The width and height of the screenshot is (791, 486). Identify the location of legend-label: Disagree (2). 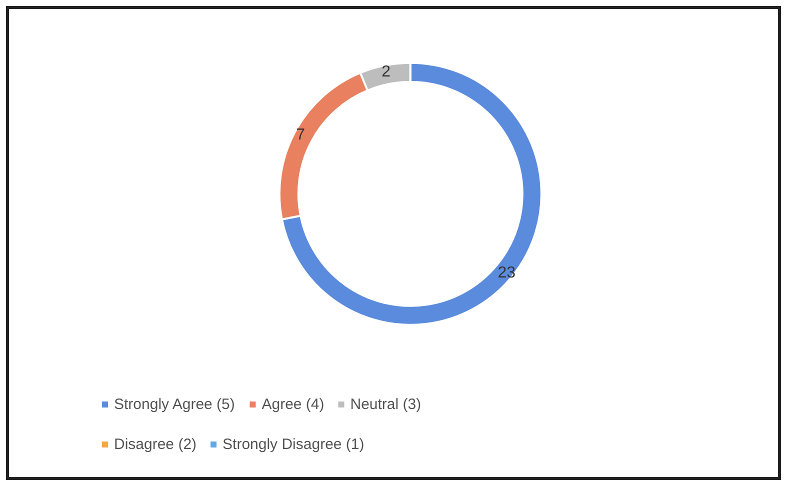
(155, 444).